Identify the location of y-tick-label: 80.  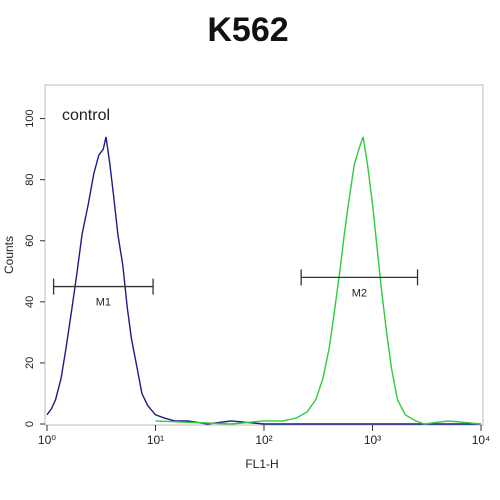
(30, 180).